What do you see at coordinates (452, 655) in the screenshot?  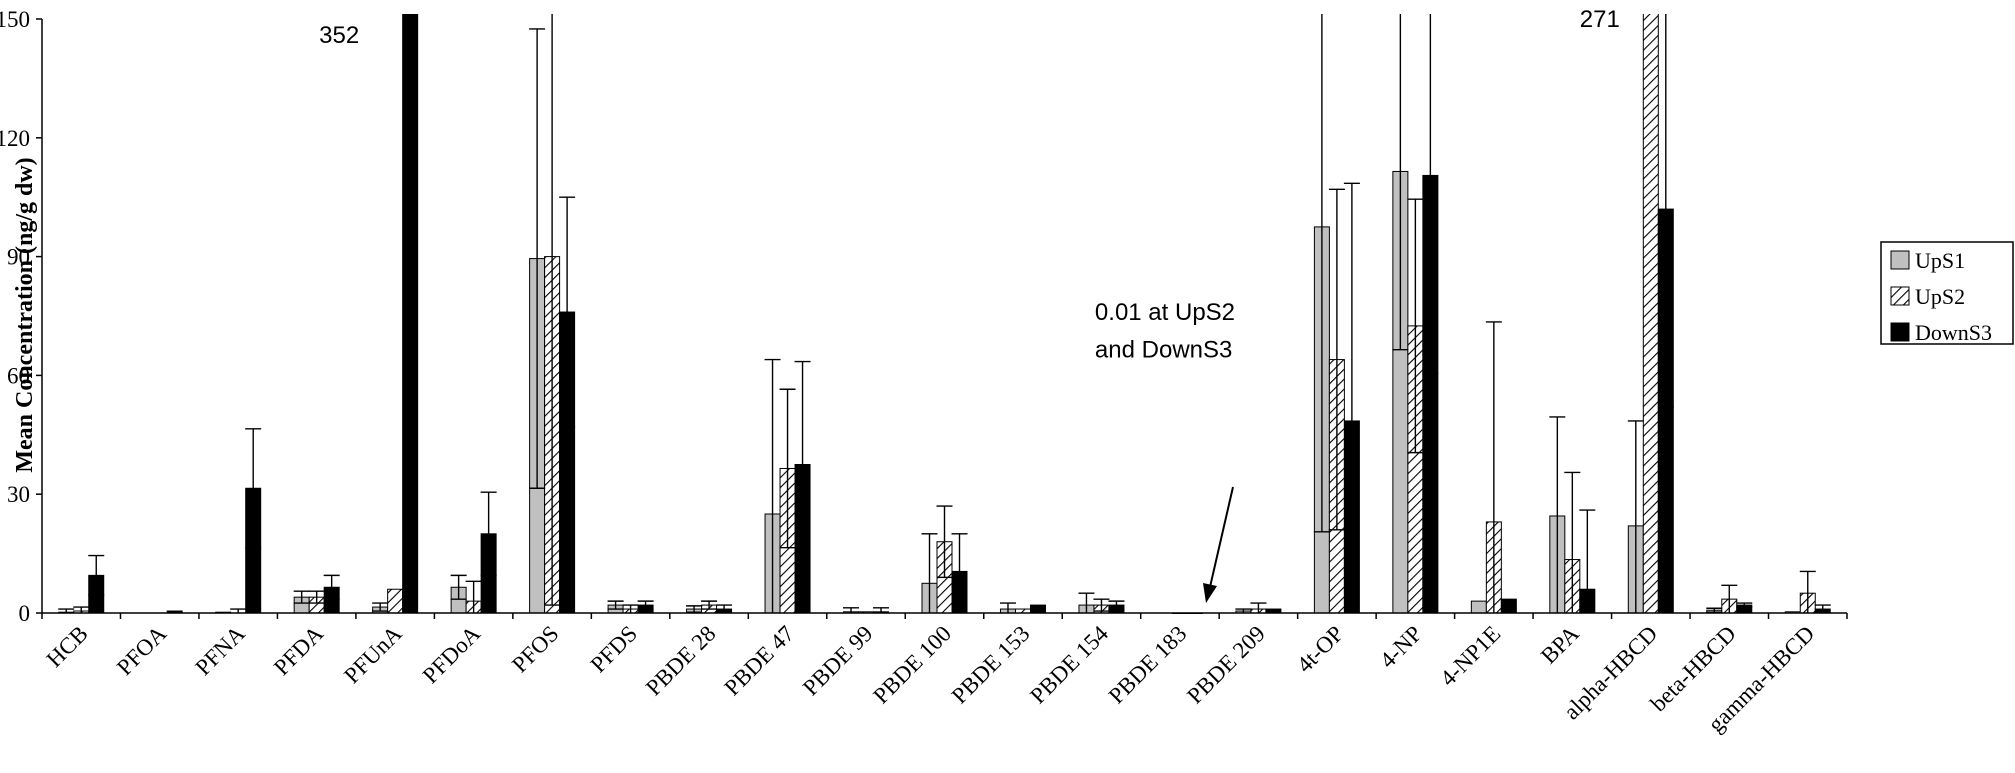 I see `x-tick-label: PFDoA` at bounding box center [452, 655].